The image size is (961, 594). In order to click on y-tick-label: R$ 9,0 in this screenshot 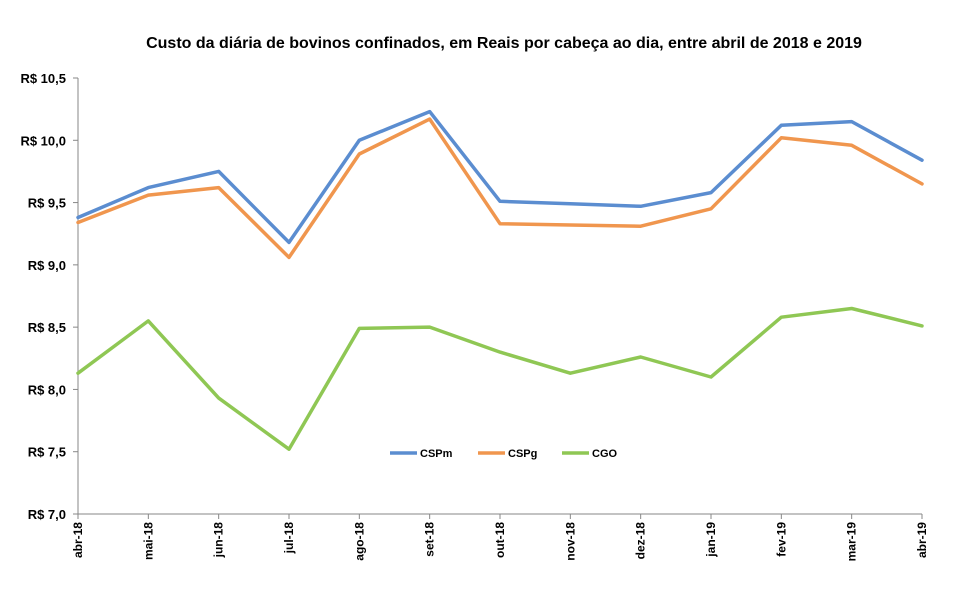, I will do `click(47, 265)`.